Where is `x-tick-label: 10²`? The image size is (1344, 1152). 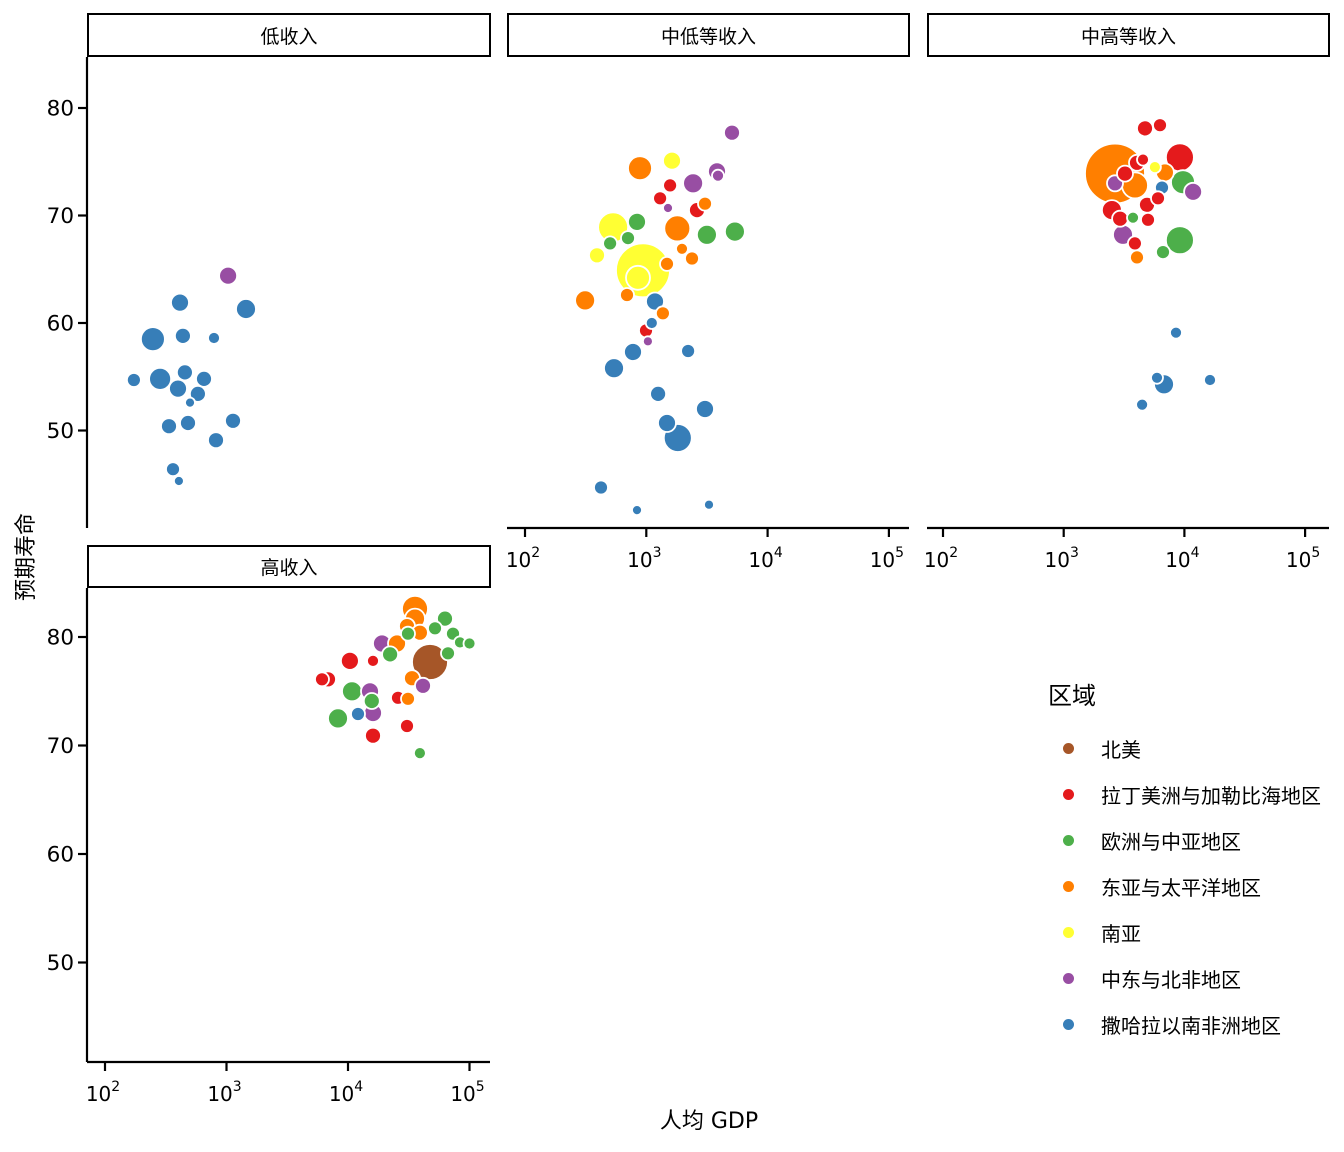 x-tick-label: 10² is located at coordinates (941, 558).